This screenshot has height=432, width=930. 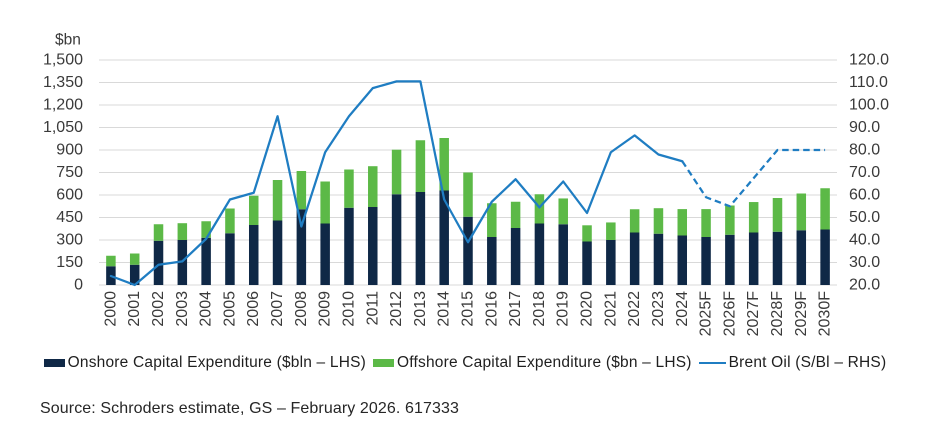 I want to click on x-axis-tick-label: 2010, so click(x=348, y=309).